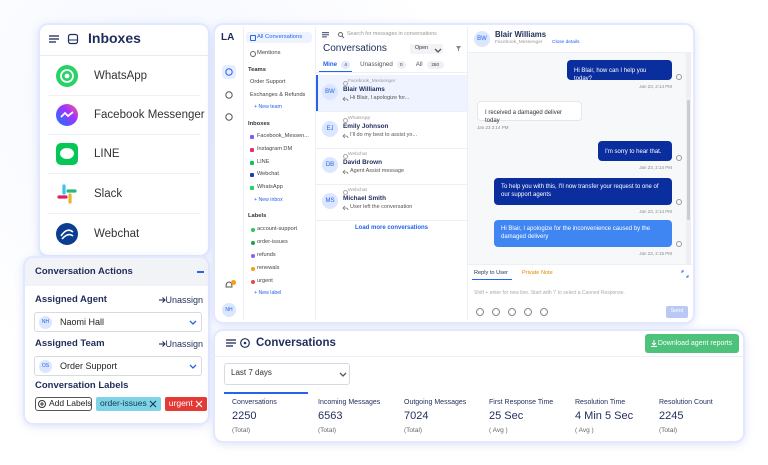 This screenshot has height=465, width=768. I want to click on nav-item: Instagram DM, so click(275, 148).